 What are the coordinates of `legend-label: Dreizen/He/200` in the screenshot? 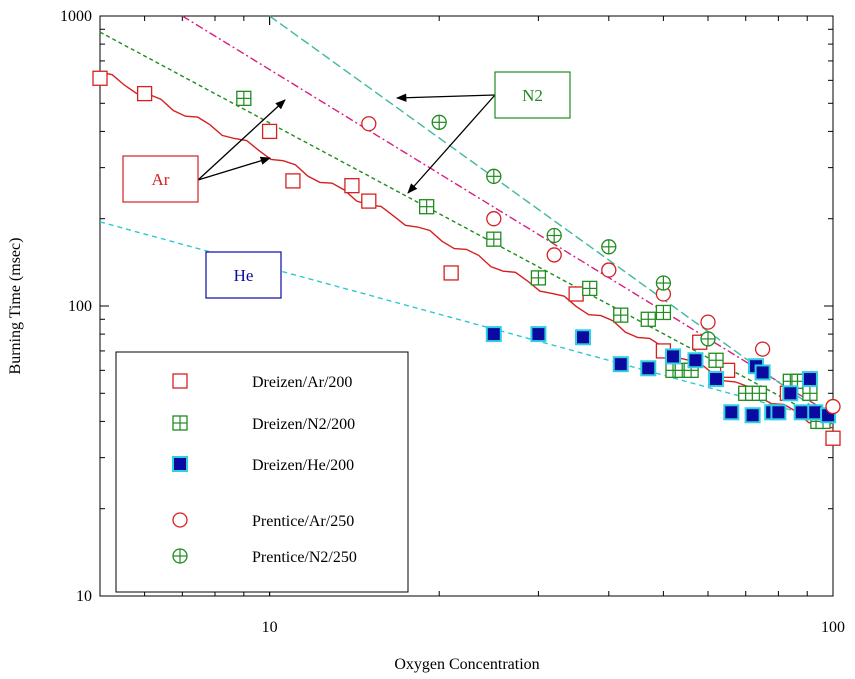 It's located at (303, 465).